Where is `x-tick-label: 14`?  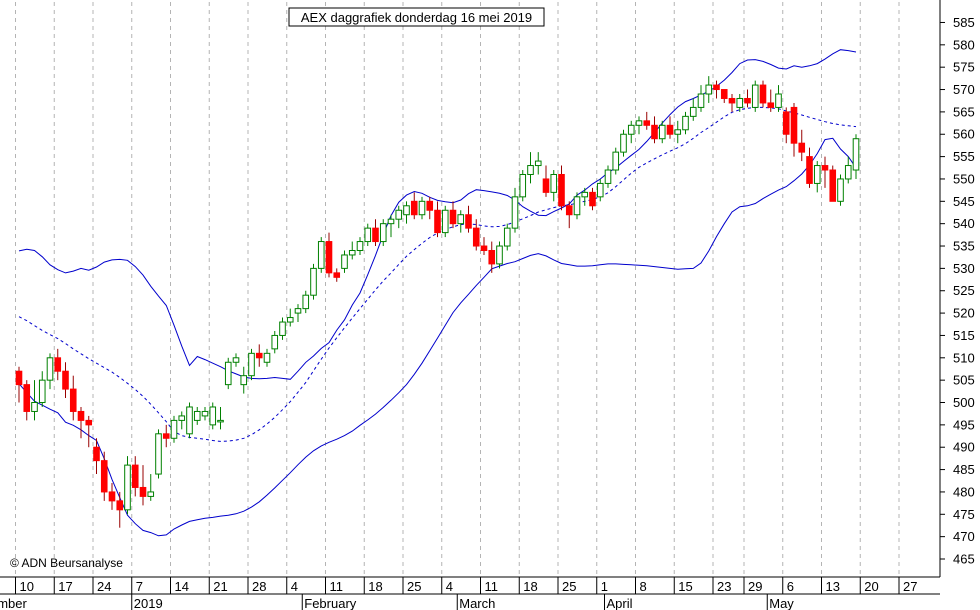 x-tick-label: 14 is located at coordinates (182, 586).